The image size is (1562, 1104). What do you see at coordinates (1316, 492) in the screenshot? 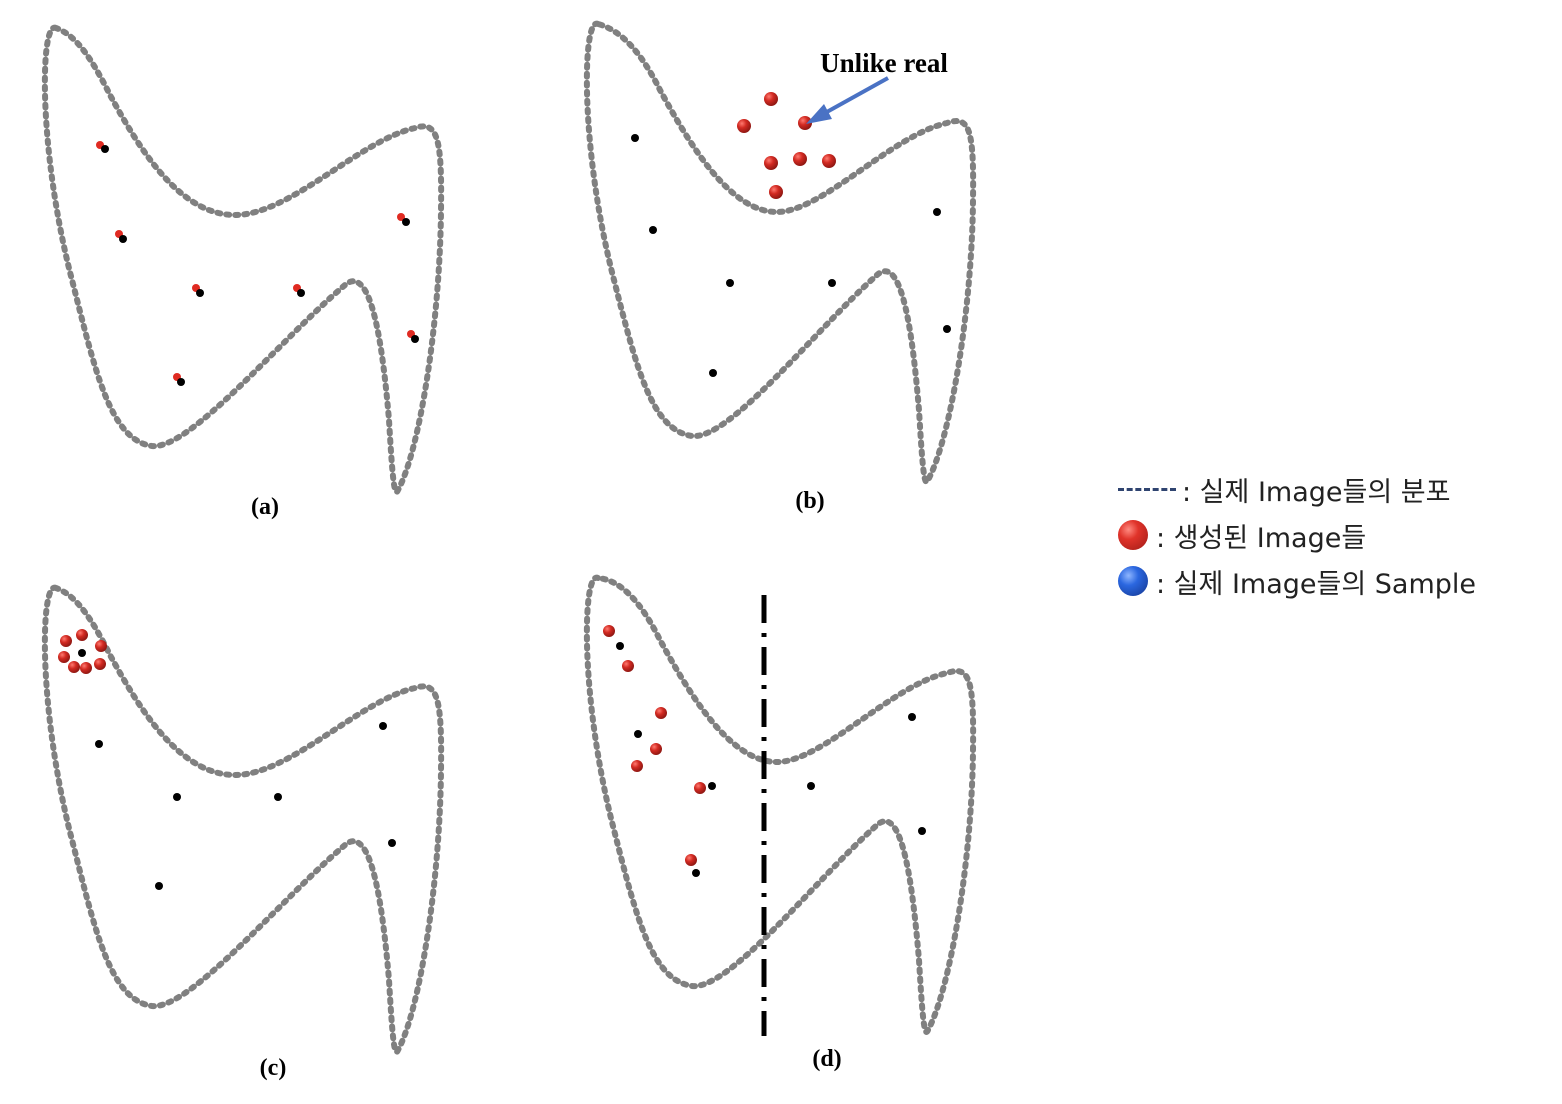
I see `legend-label-distribution: : 실제 Image들의 분포` at bounding box center [1316, 492].